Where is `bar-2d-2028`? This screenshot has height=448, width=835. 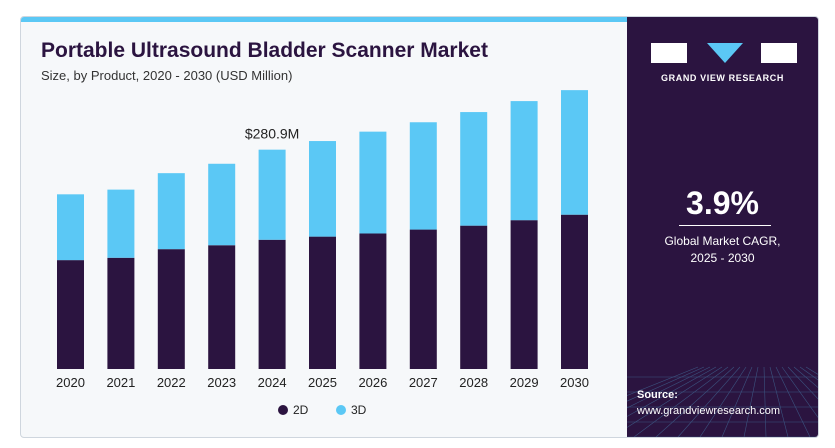 bar-2d-2028 is located at coordinates (474, 297).